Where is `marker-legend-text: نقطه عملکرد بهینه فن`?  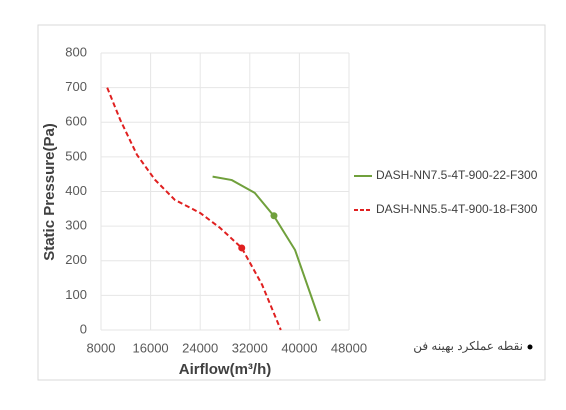 marker-legend-text: نقطه عملکرد بهینه فن is located at coordinates (468, 346).